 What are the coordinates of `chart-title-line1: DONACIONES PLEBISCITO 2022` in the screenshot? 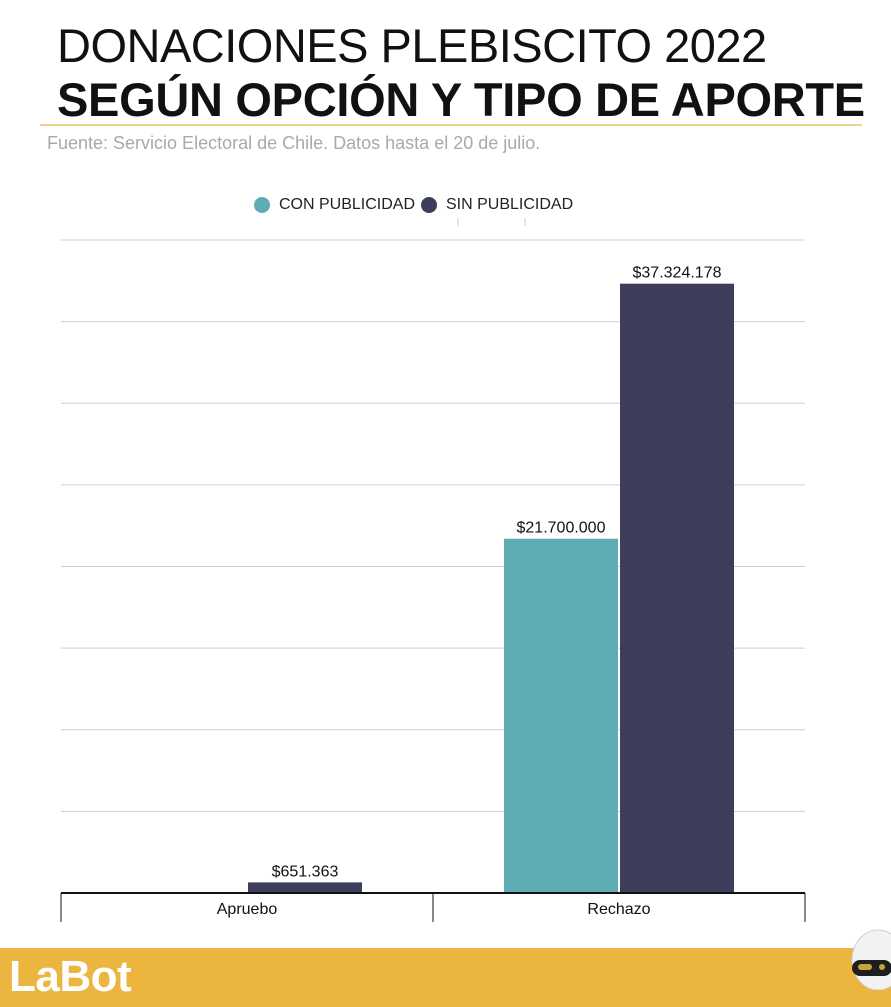 It's located at (412, 45).